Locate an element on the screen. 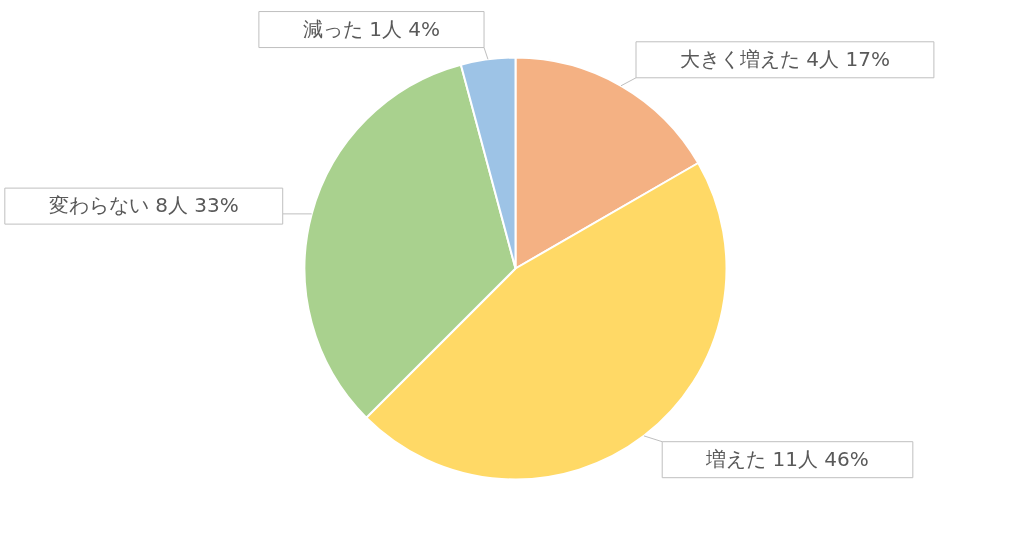 This screenshot has width=1031, height=537. slice-label: 大きく増えた 4人 17% is located at coordinates (784, 58).